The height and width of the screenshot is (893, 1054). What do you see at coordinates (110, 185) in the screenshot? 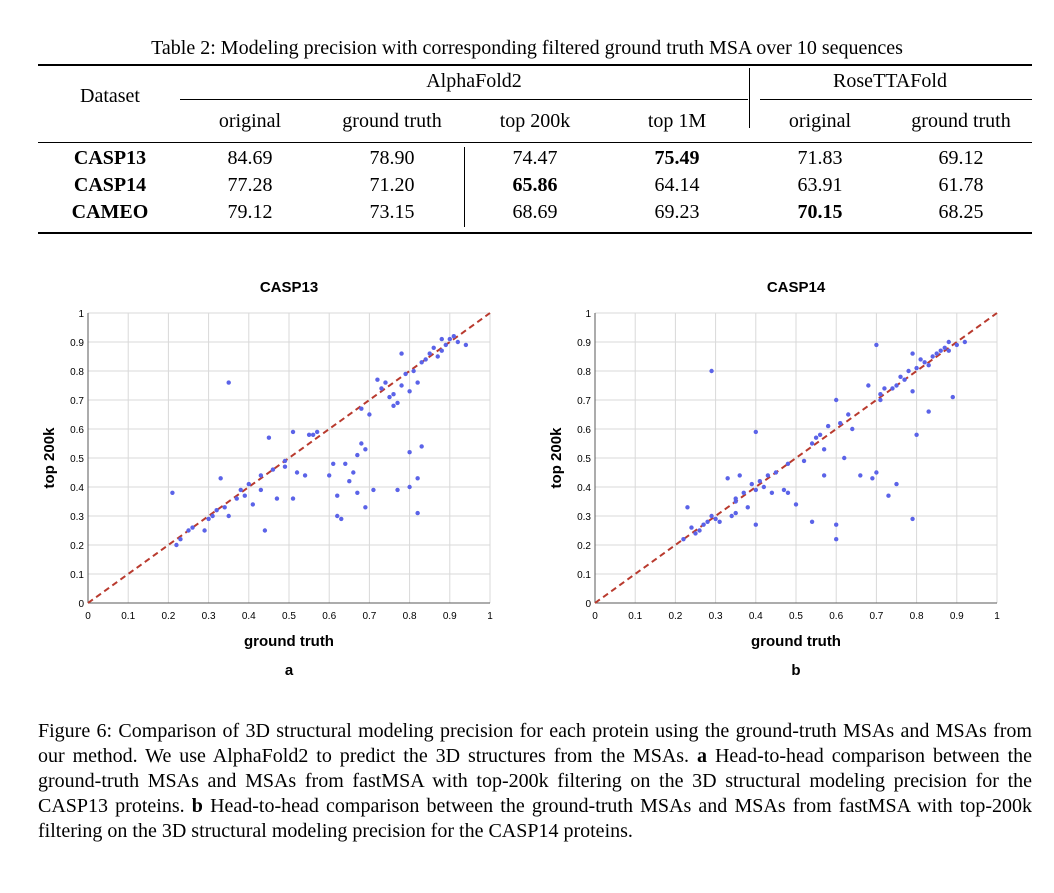
I see `row-label-casp14: CASP14` at bounding box center [110, 185].